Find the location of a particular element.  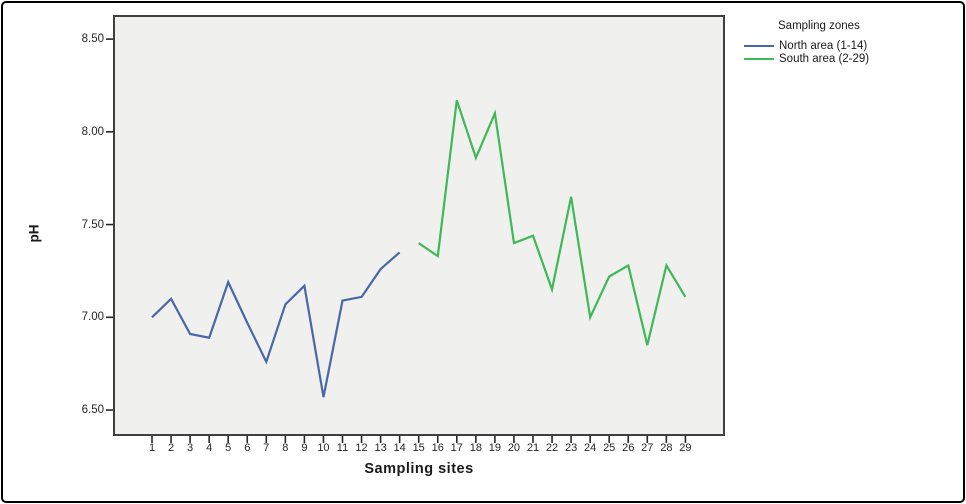

x-tick-label: 6 is located at coordinates (247, 448).